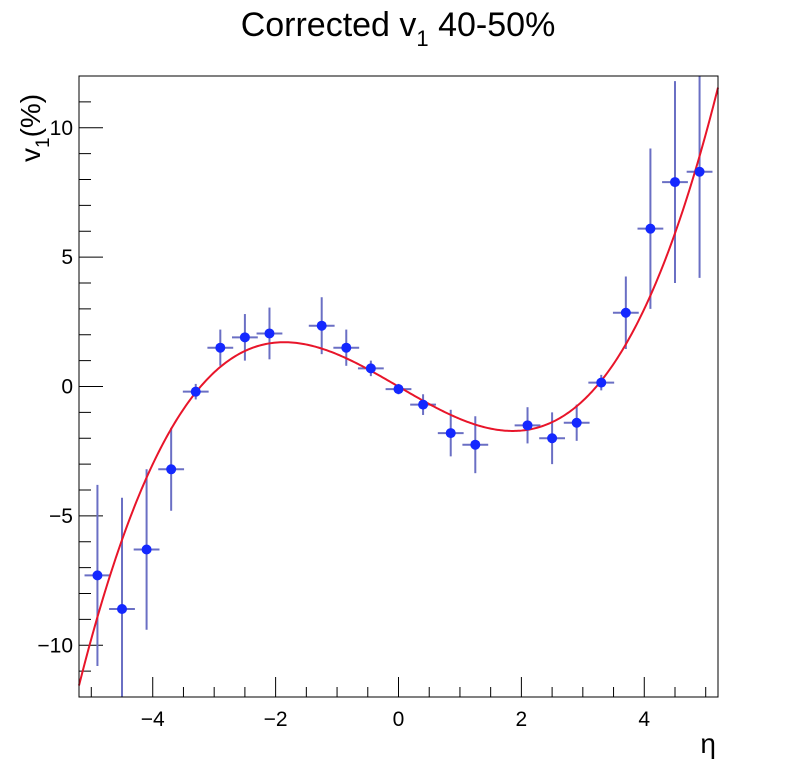  I want to click on y-tick-label: 5, so click(67, 257).